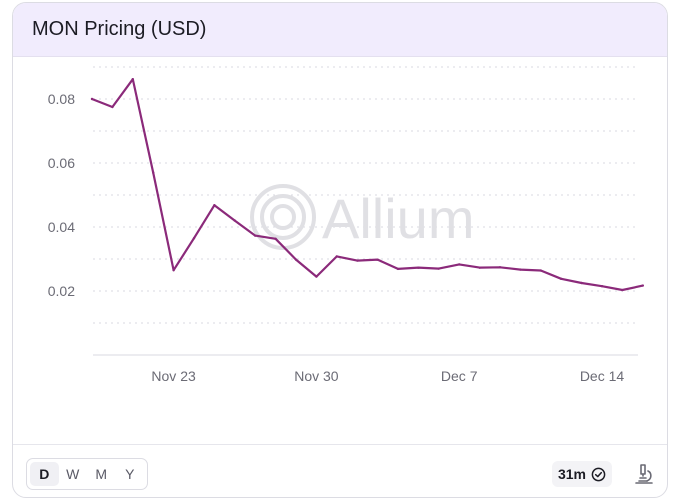 Image resolution: width=682 pixels, height=502 pixels. What do you see at coordinates (602, 376) in the screenshot?
I see `x-tick-label: Dec 14` at bounding box center [602, 376].